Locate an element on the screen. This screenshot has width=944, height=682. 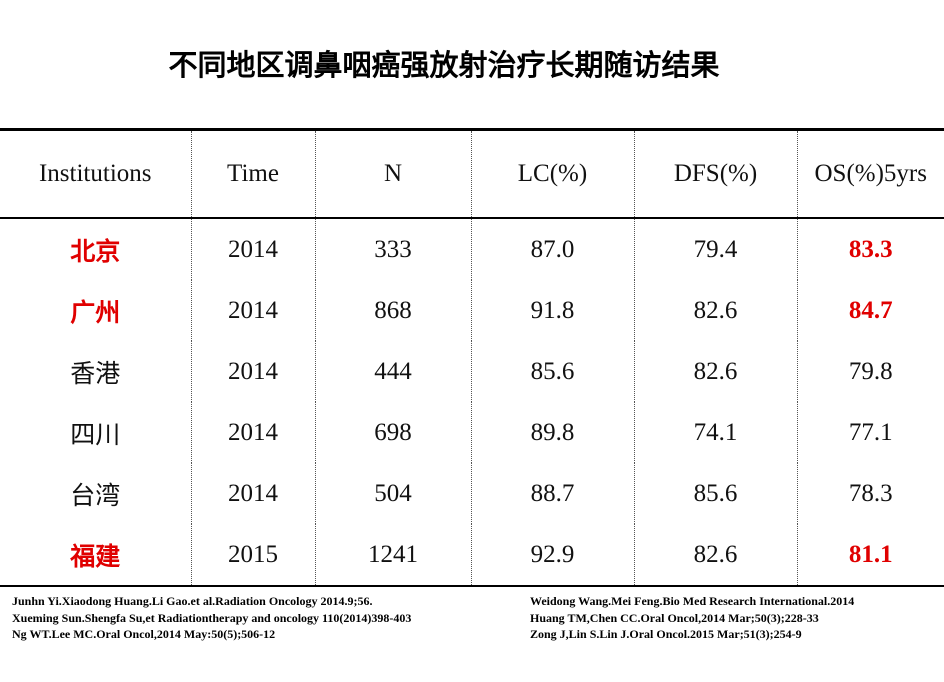
value-cell: 1241 is located at coordinates (392, 555).